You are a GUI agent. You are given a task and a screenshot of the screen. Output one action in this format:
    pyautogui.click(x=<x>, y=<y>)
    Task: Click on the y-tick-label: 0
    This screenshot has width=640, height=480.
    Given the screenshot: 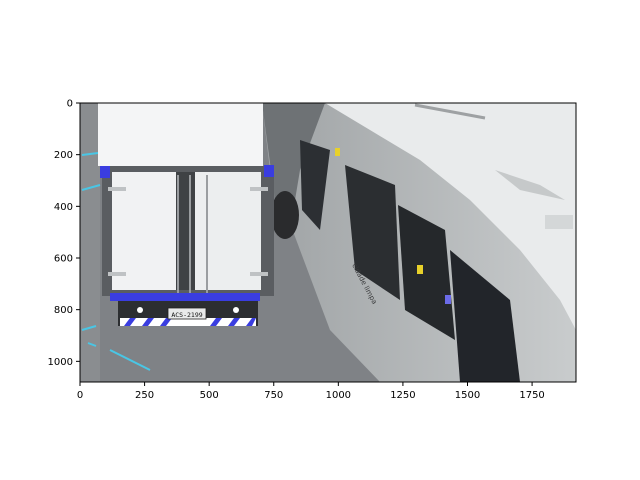 What is the action you would take?
    pyautogui.click(x=70, y=104)
    